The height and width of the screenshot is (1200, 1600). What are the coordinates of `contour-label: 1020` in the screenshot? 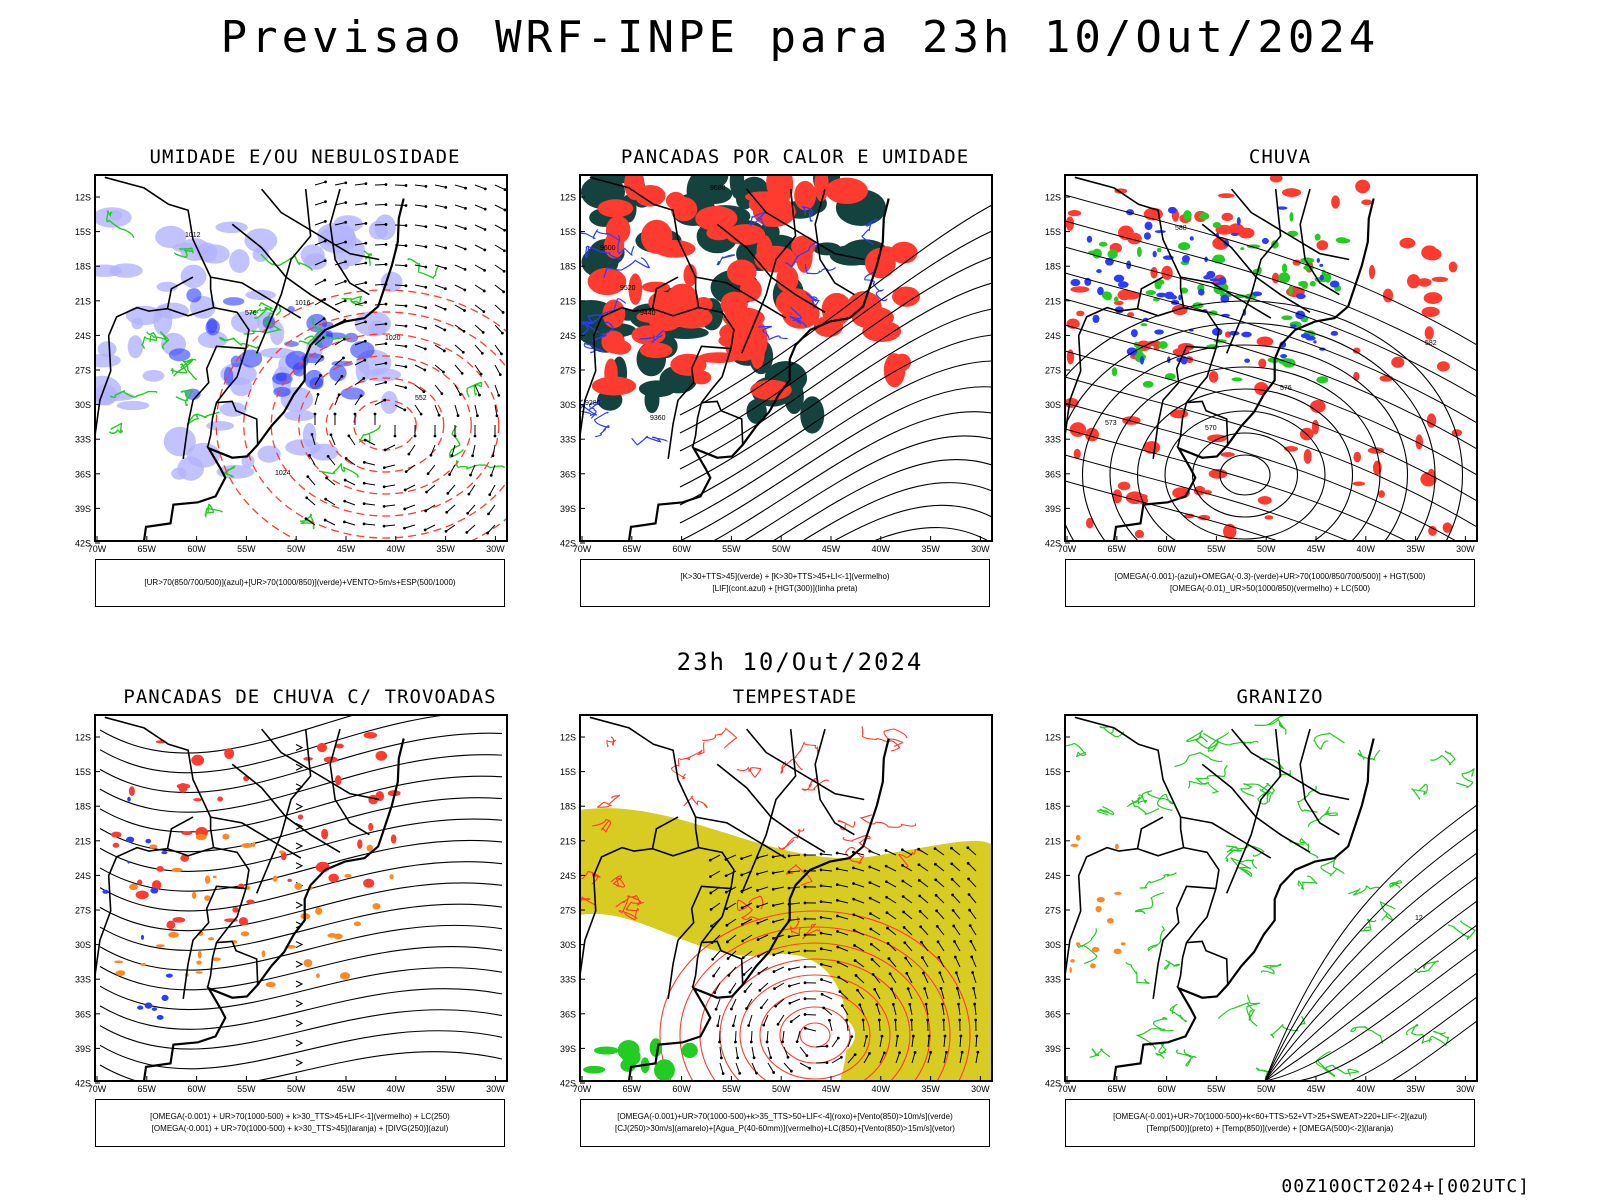 It's located at (393, 338).